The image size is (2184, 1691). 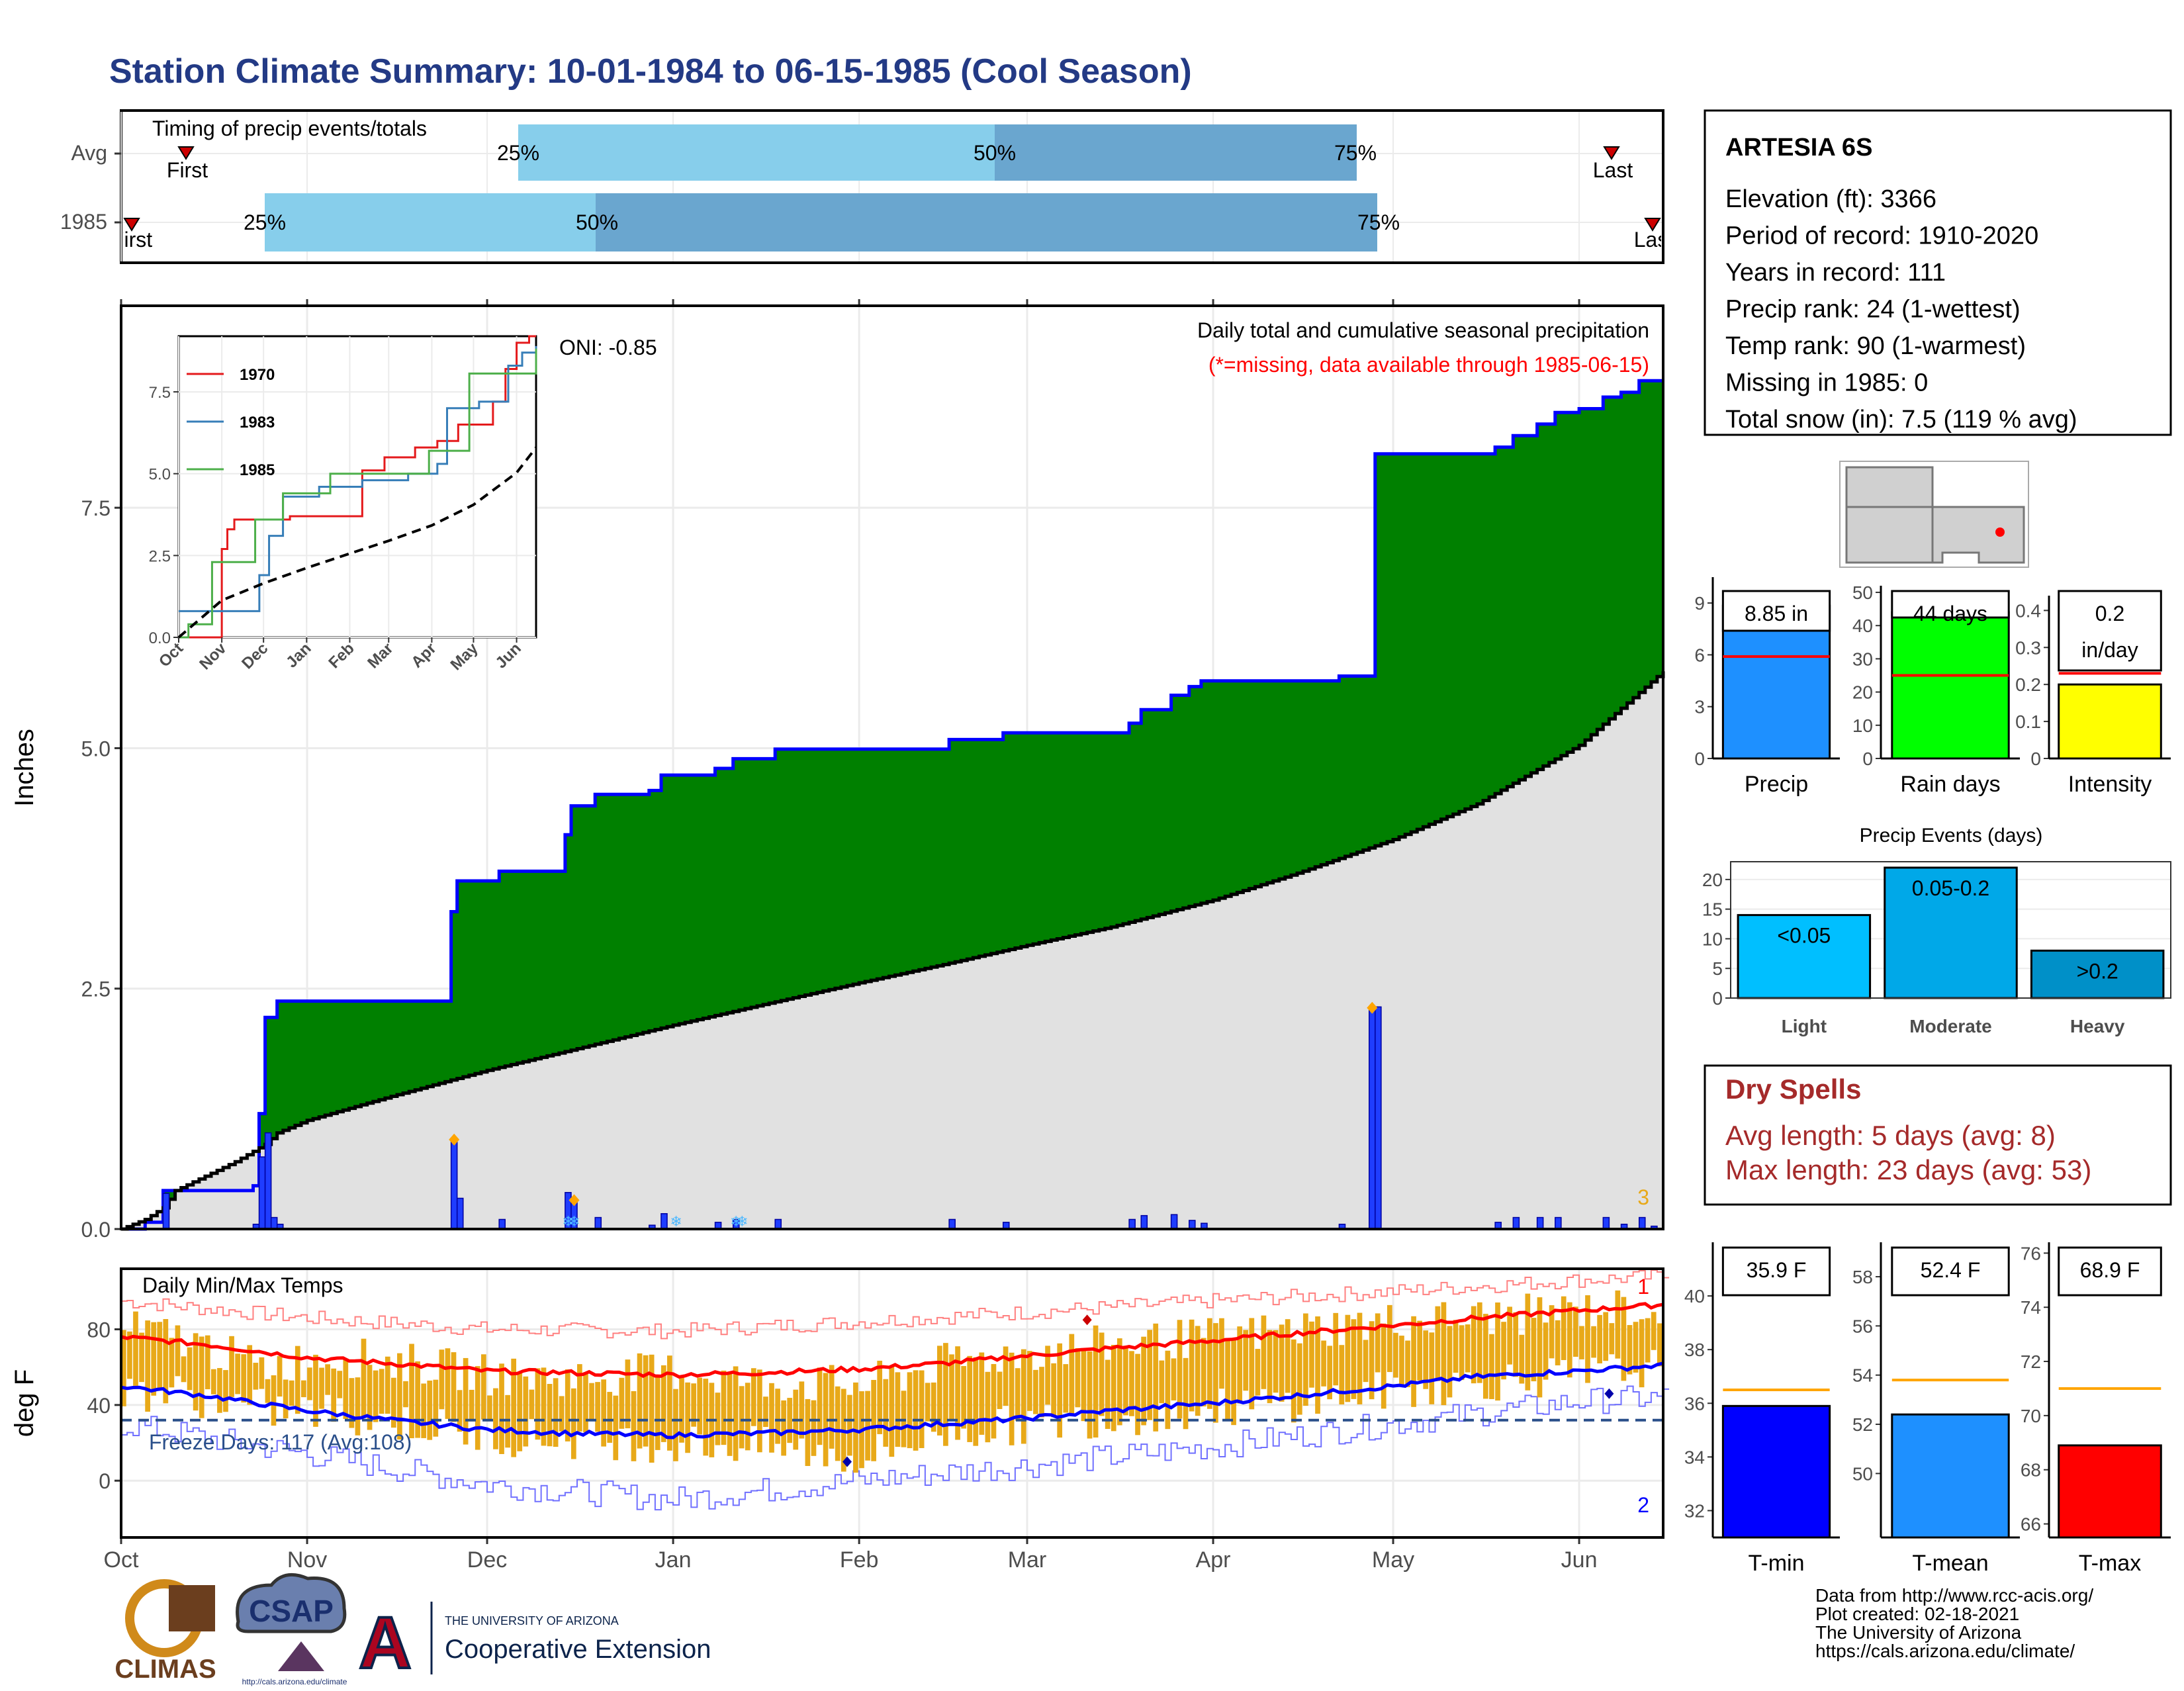 I want to click on value-label: 35.9 F, so click(x=1777, y=1270).